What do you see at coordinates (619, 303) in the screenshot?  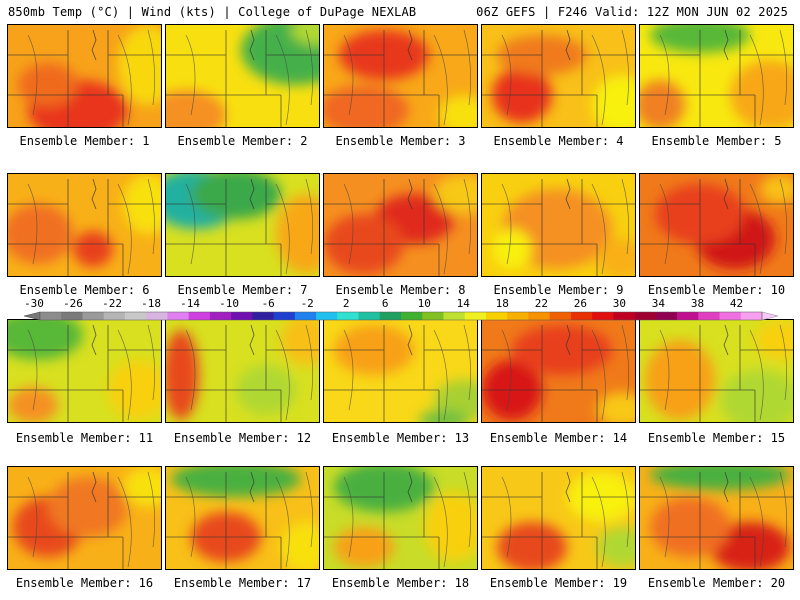 I see `colorbar-tick-label: 30` at bounding box center [619, 303].